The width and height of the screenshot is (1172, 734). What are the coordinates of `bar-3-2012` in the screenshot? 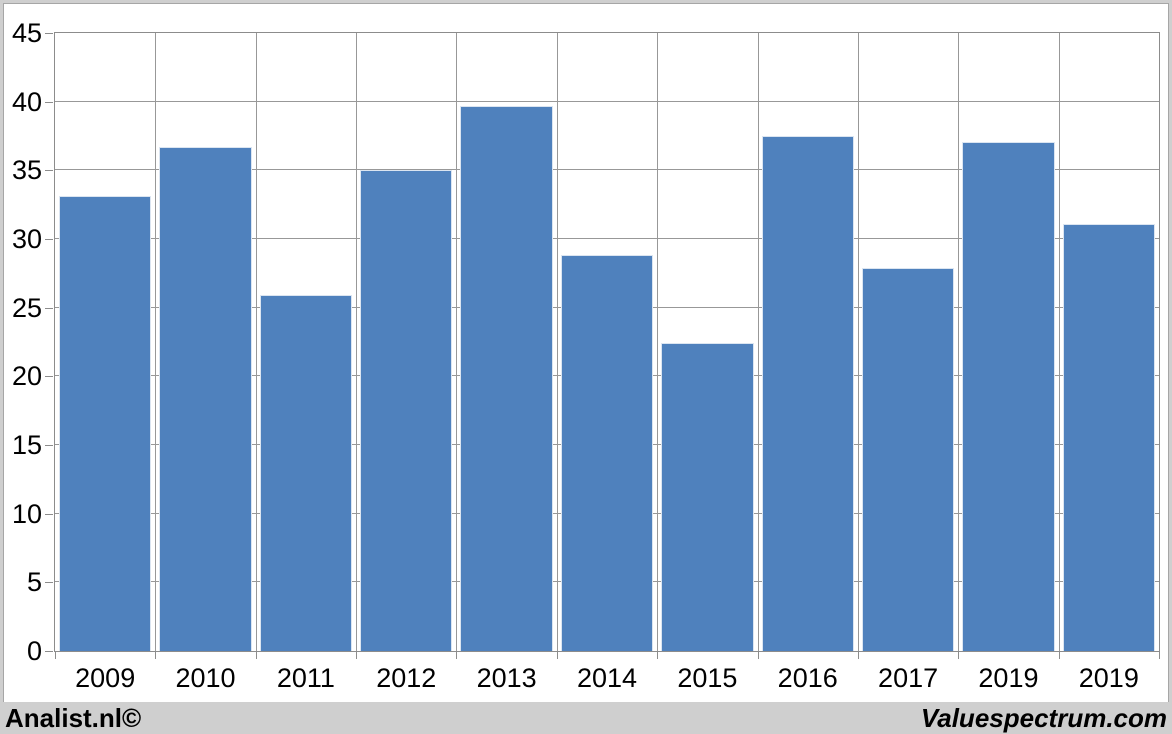 It's located at (406, 410).